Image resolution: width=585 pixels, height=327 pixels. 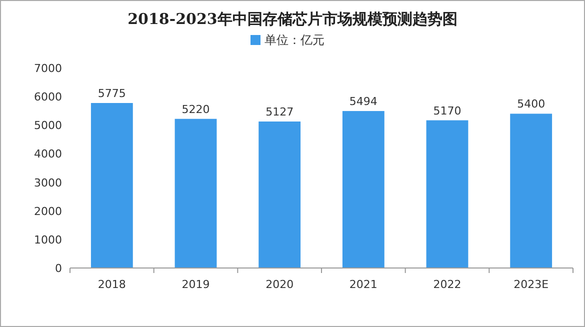 What do you see at coordinates (293, 19) in the screenshot?
I see `chart-title: 2018-2023年中国存储芯片市场规模预测趋势图` at bounding box center [293, 19].